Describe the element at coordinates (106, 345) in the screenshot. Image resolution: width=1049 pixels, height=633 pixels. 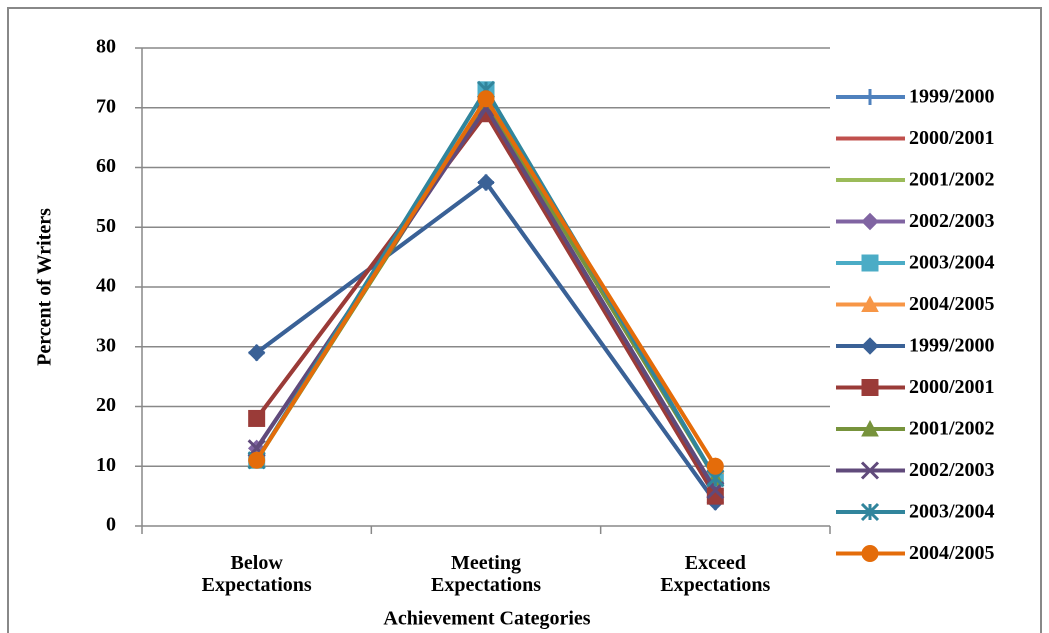
I see `y-tick-label: 30` at that location.